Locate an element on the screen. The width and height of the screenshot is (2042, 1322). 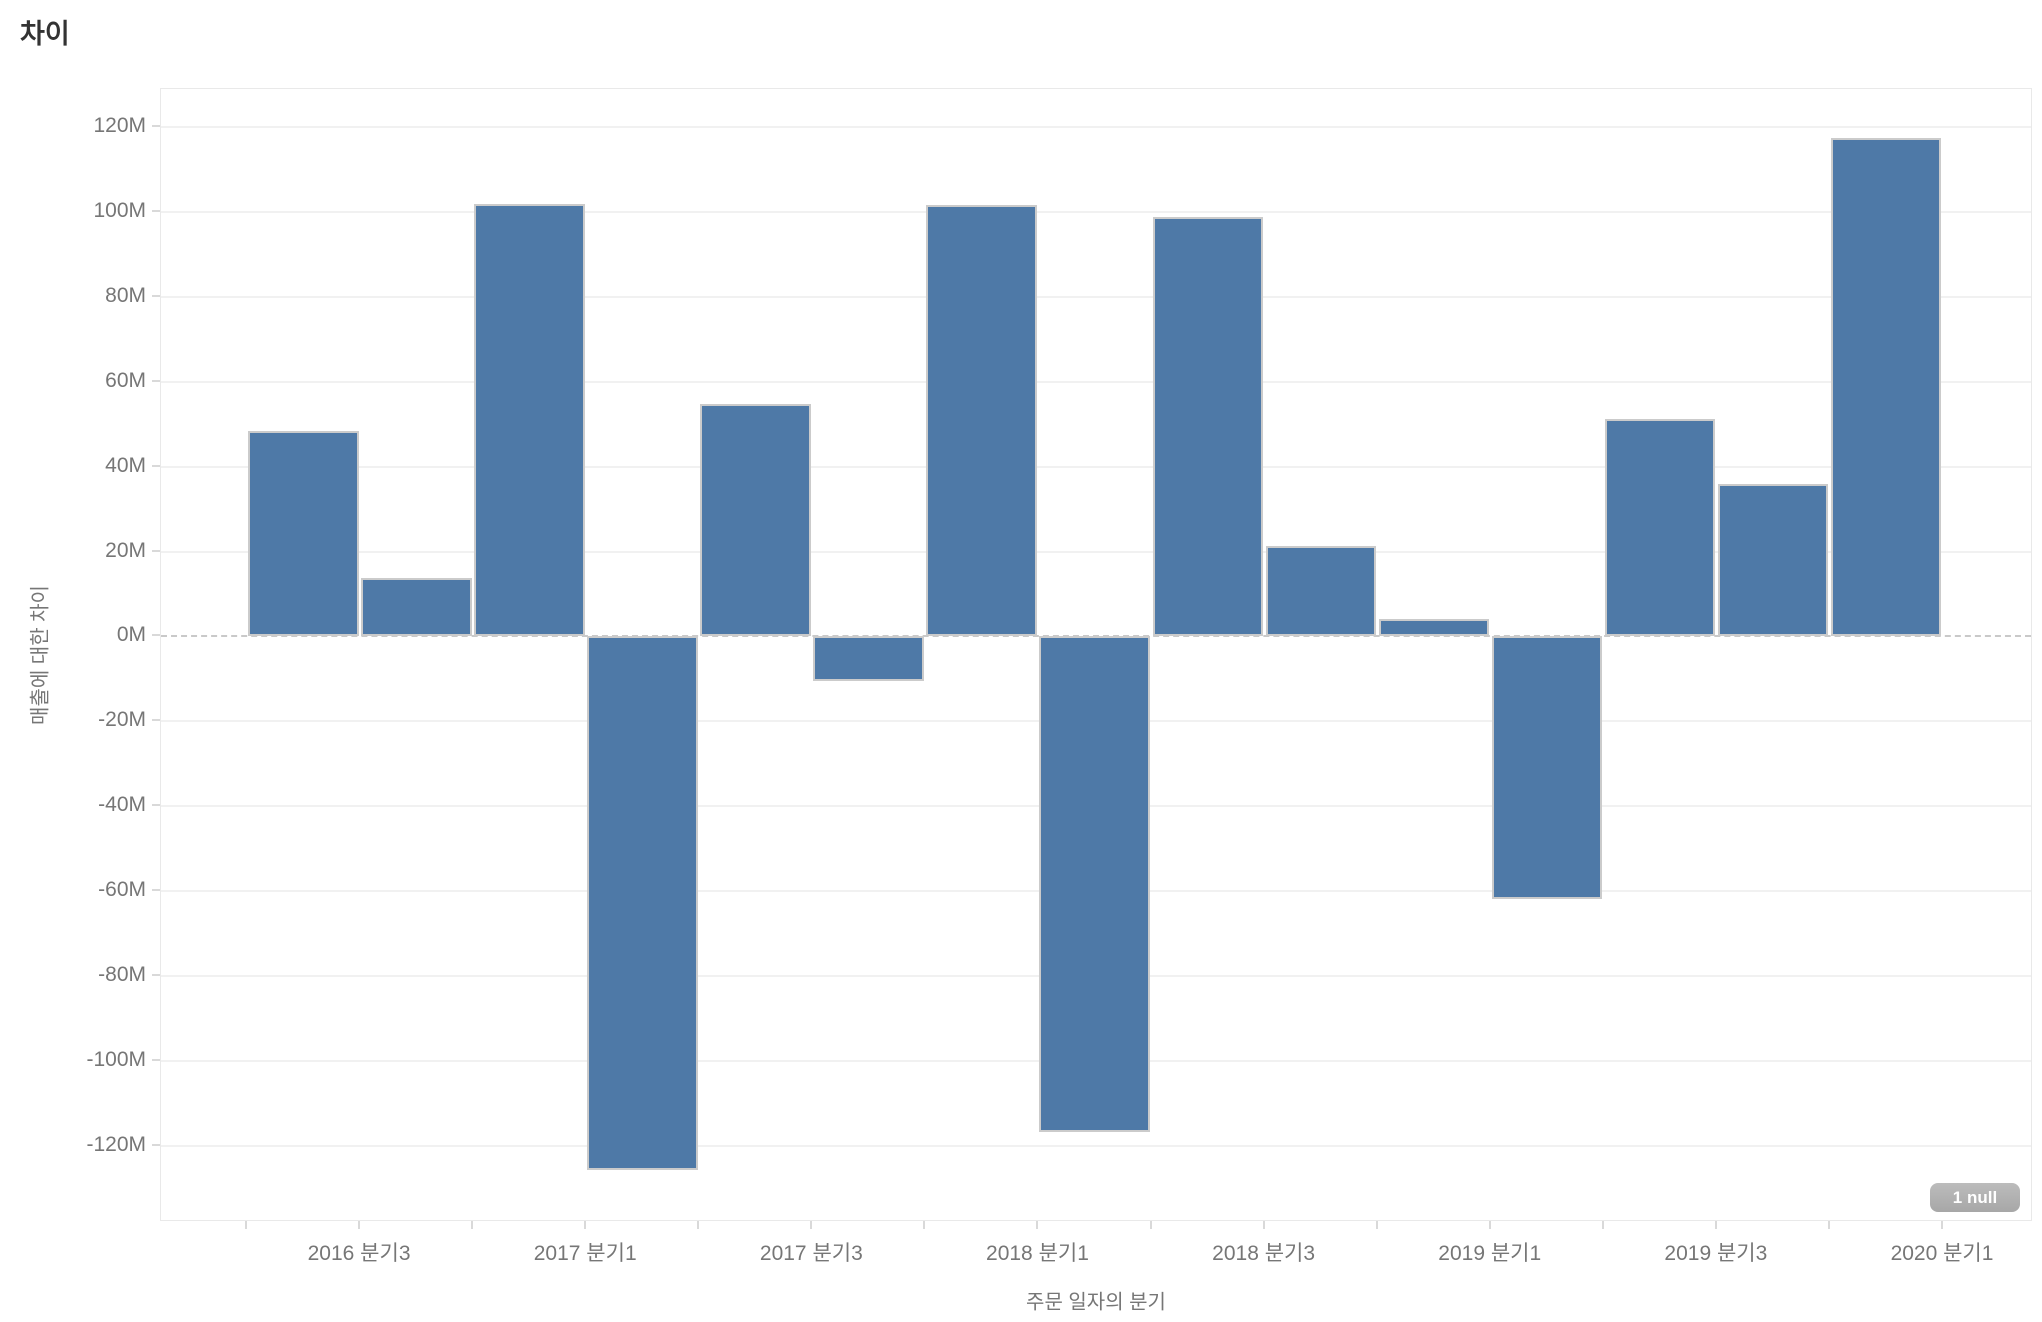
null-indicator-badge: 1 null is located at coordinates (1975, 1197).